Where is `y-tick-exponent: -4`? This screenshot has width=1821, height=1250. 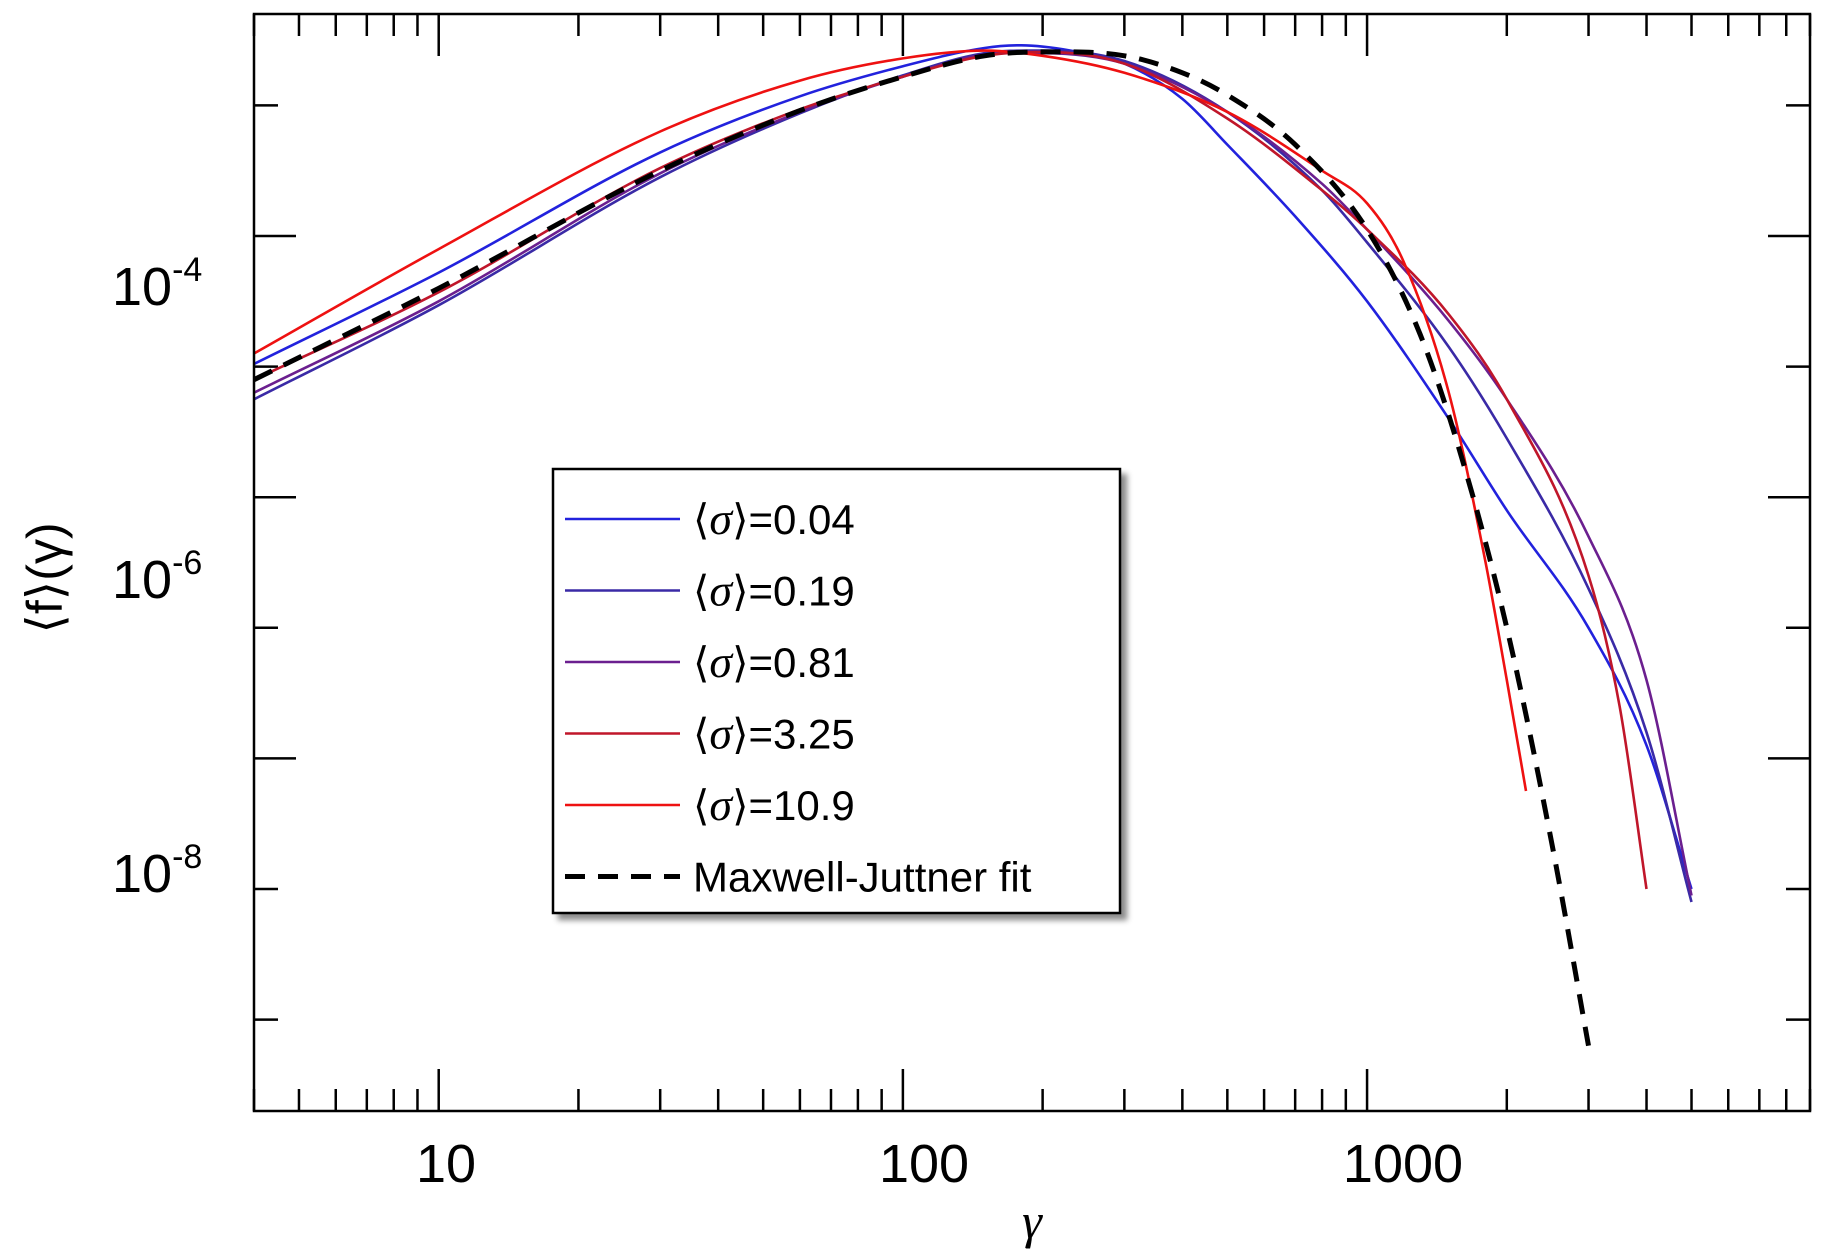 y-tick-exponent: -4 is located at coordinates (187, 270).